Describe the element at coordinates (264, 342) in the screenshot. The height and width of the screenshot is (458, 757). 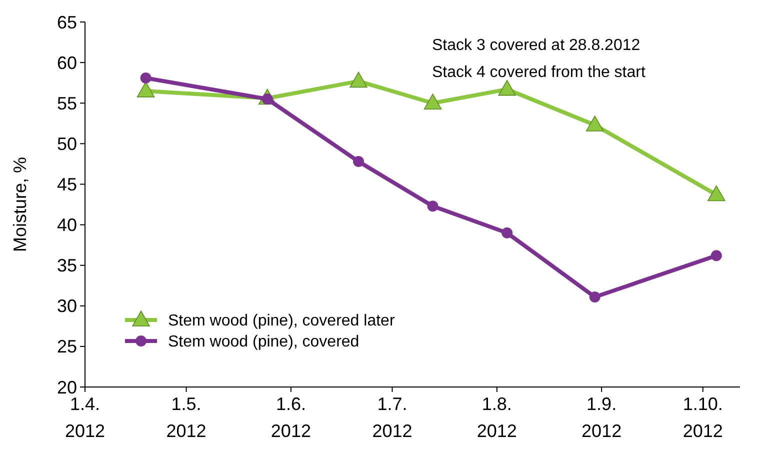
I see `legend-label: Stem wood (pine), covered` at that location.